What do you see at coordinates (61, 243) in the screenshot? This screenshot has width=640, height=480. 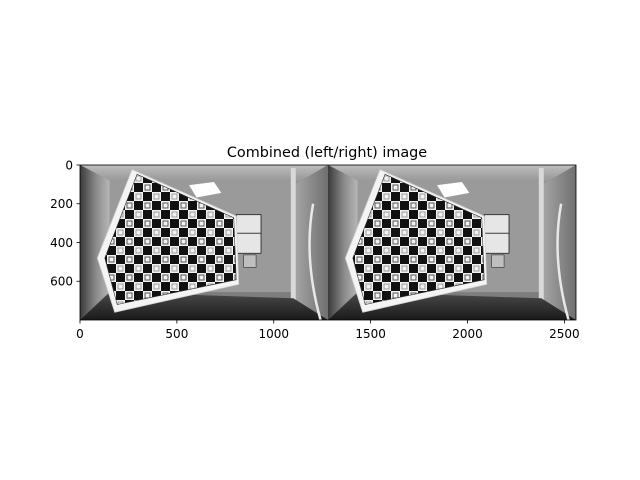 I see `y-tick-label: 400` at bounding box center [61, 243].